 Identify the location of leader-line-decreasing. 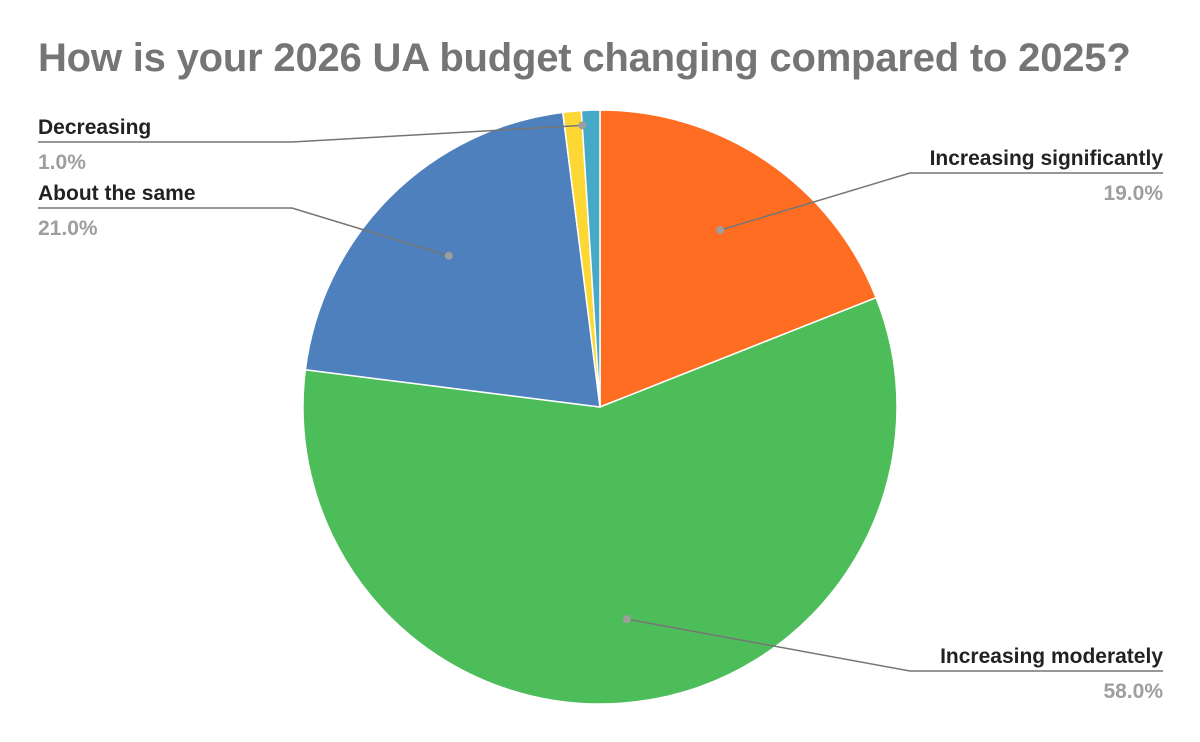
(310, 133).